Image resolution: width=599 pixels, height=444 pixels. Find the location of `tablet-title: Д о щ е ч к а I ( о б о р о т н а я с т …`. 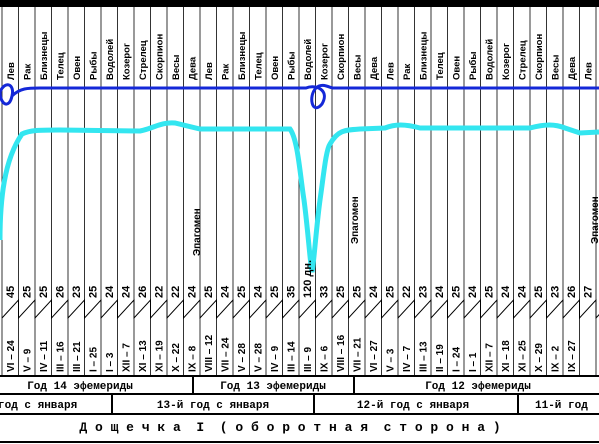

tablet-title: Д о щ е ч к а I ( о б о р о т н а я с т … is located at coordinates (289, 427).